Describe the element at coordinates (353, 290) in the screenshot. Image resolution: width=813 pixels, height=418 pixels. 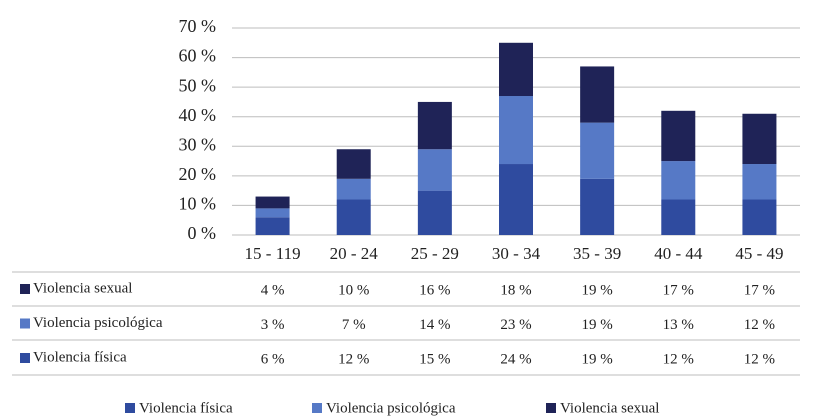
I see `table-cell: 10 %` at that location.